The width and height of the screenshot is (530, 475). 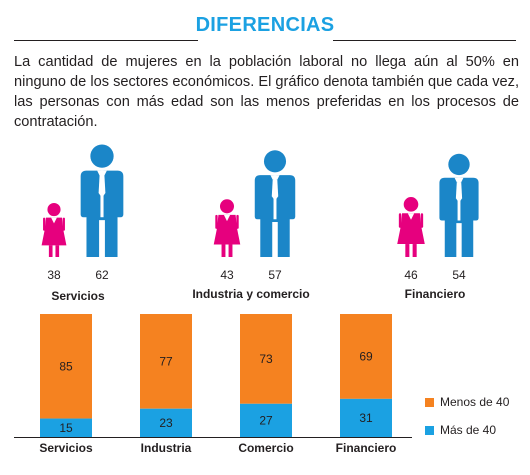 I want to click on bar-category-label: Servicios, so click(x=66, y=448).